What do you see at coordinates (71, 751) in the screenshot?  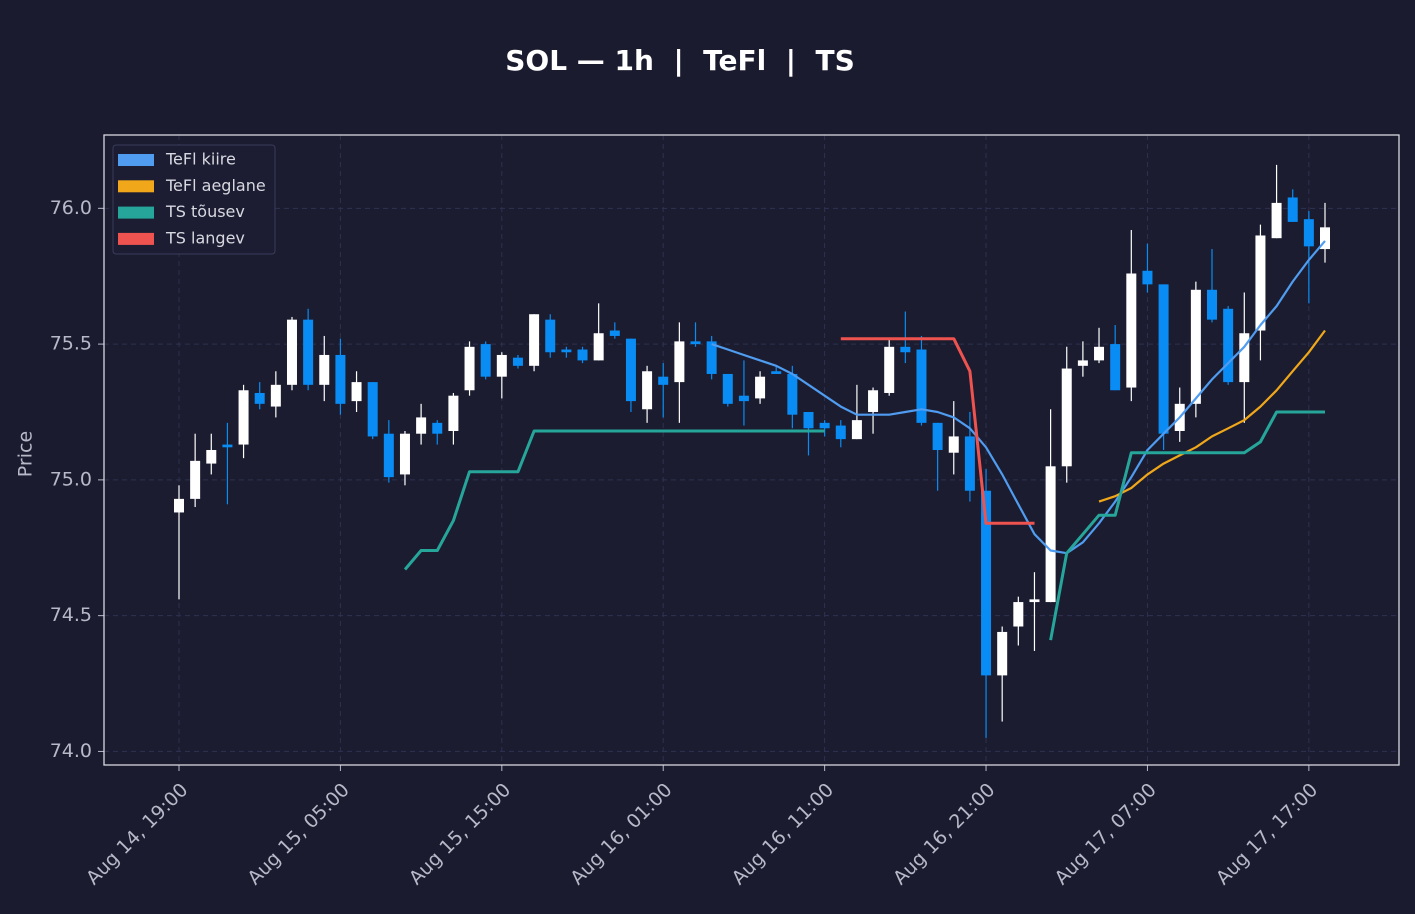 I see `y-tick-label: 74.0` at bounding box center [71, 751].